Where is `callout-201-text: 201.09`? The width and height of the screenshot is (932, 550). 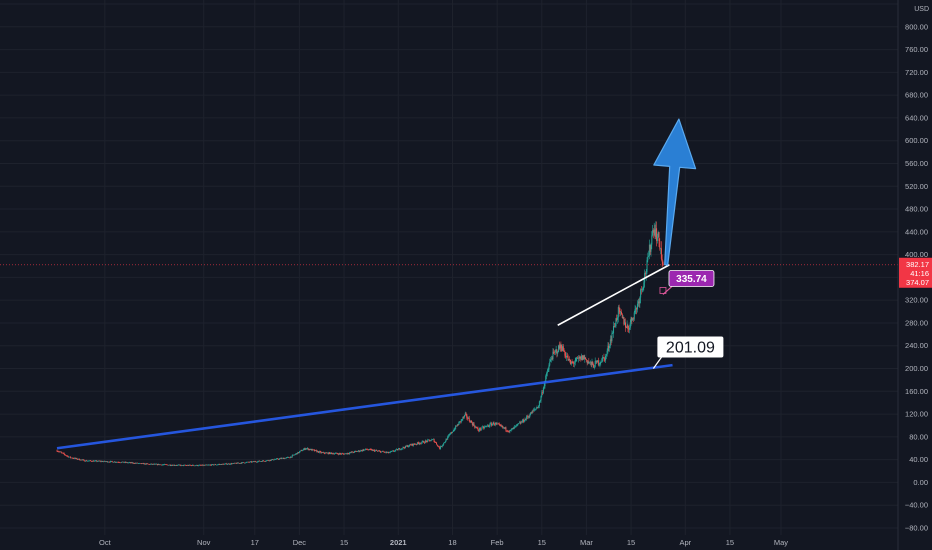 callout-201-text: 201.09 is located at coordinates (690, 348).